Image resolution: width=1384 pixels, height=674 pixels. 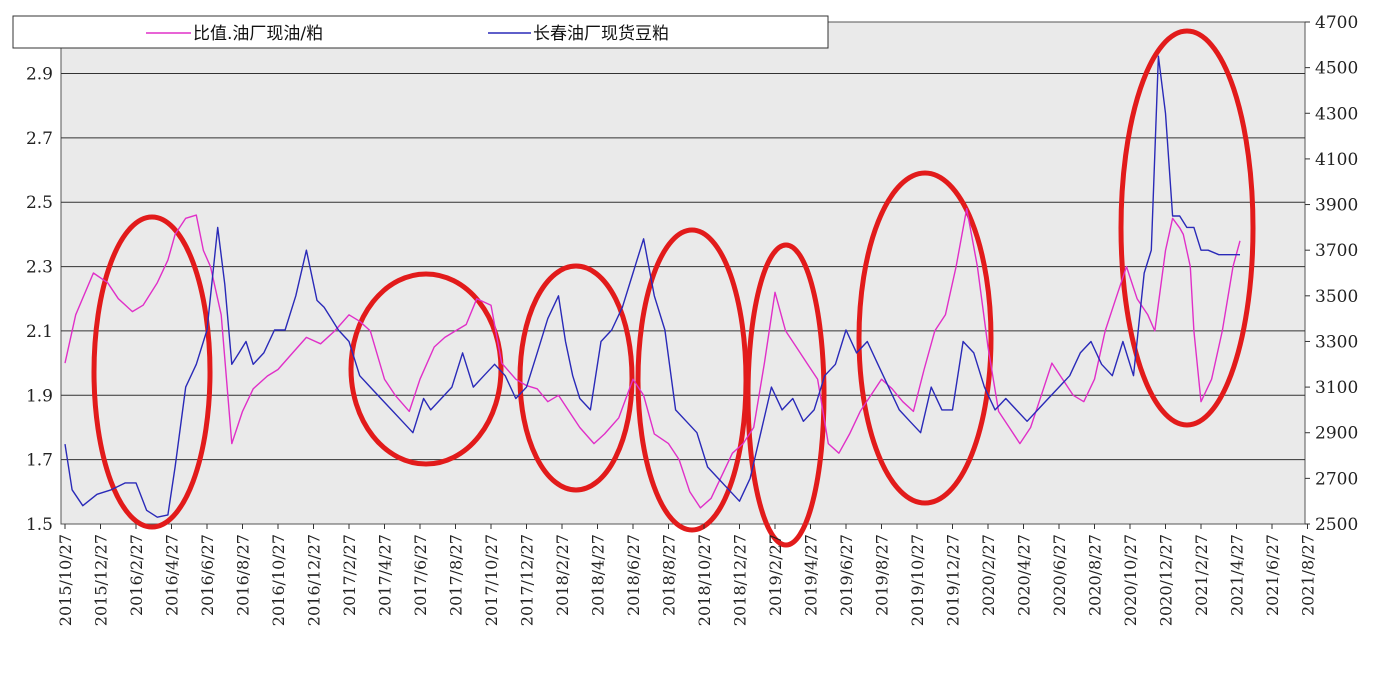 I want to click on y-left-tick-label: 2.5, so click(x=39, y=203).